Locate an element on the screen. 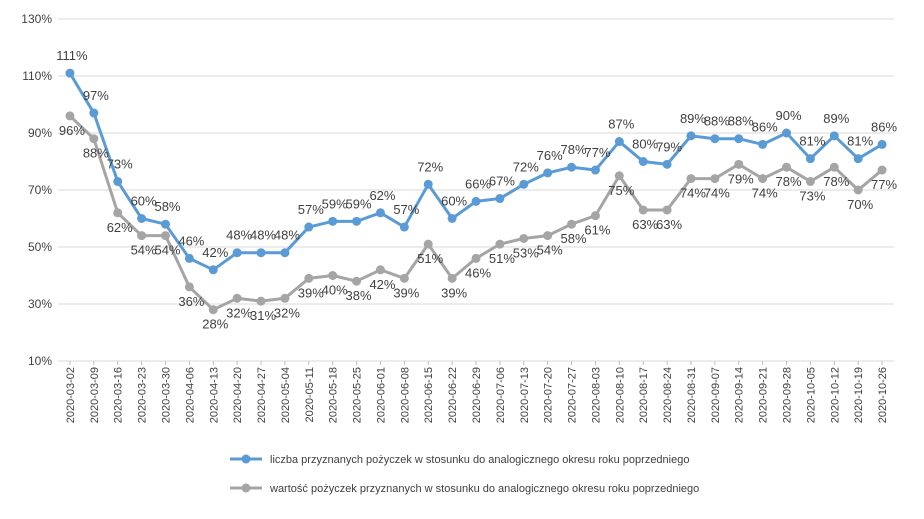  y-tick-label: 110% is located at coordinates (37, 76).